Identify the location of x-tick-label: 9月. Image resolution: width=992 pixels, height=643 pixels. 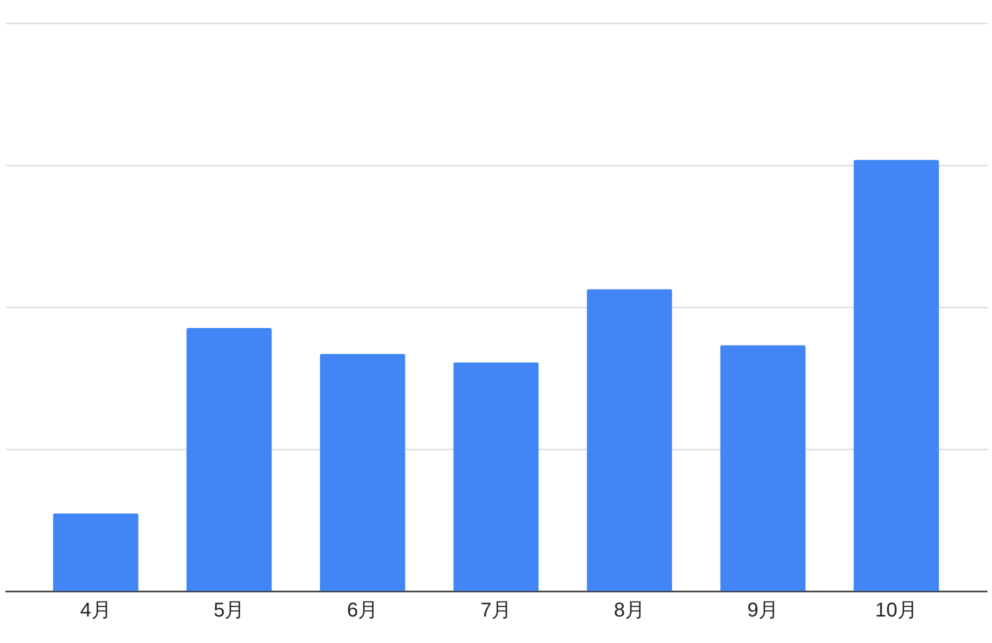
(762, 611).